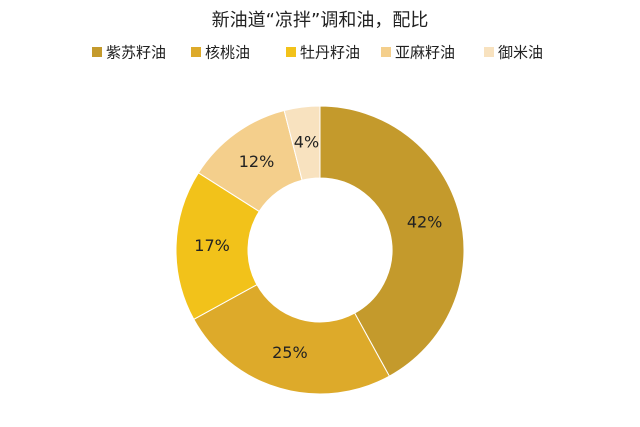 Image resolution: width=640 pixels, height=427 pixels. Describe the element at coordinates (306, 141) in the screenshot. I see `data-label: 4%` at that location.